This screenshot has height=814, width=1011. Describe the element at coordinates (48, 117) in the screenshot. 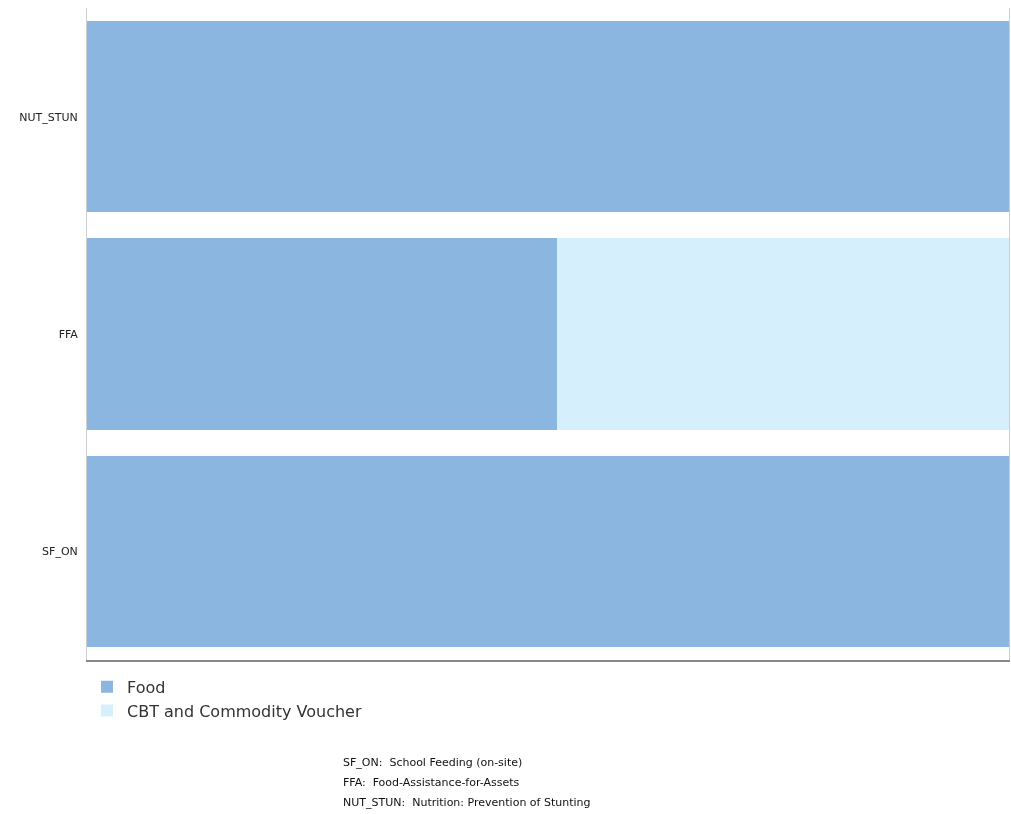

I see `y-tick-label: NUT_STUN` at that location.